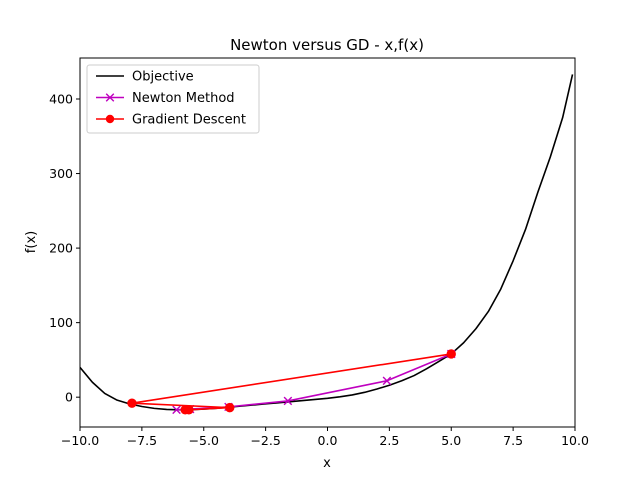 This screenshot has height=480, width=640. Describe the element at coordinates (328, 440) in the screenshot. I see `x-tick-label: 0.0` at that location.